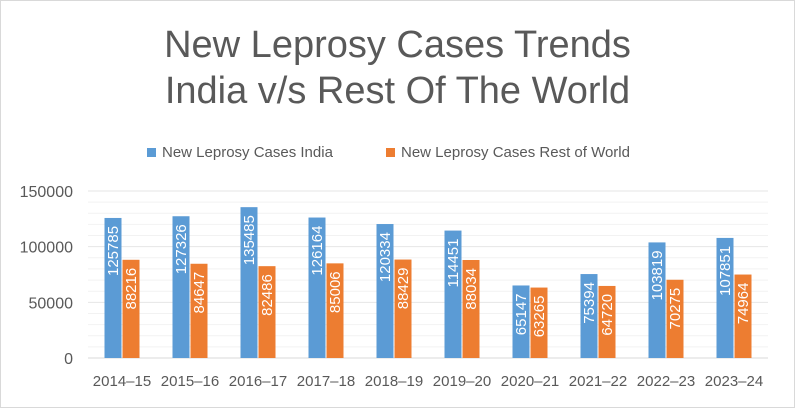  Describe the element at coordinates (131, 289) in the screenshot. I see `data-label: 88216` at that location.